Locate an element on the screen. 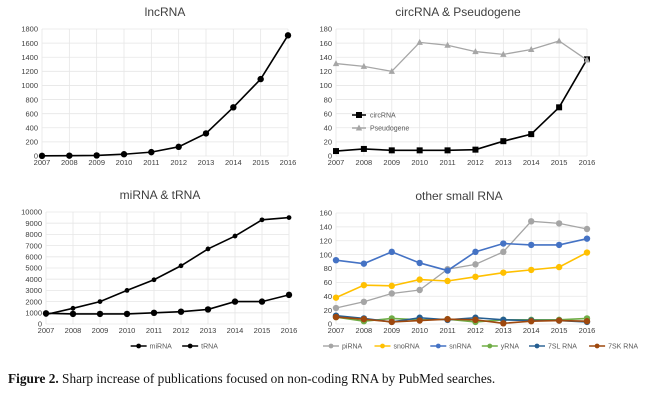  y-tick-label: 8000 is located at coordinates (33, 234).